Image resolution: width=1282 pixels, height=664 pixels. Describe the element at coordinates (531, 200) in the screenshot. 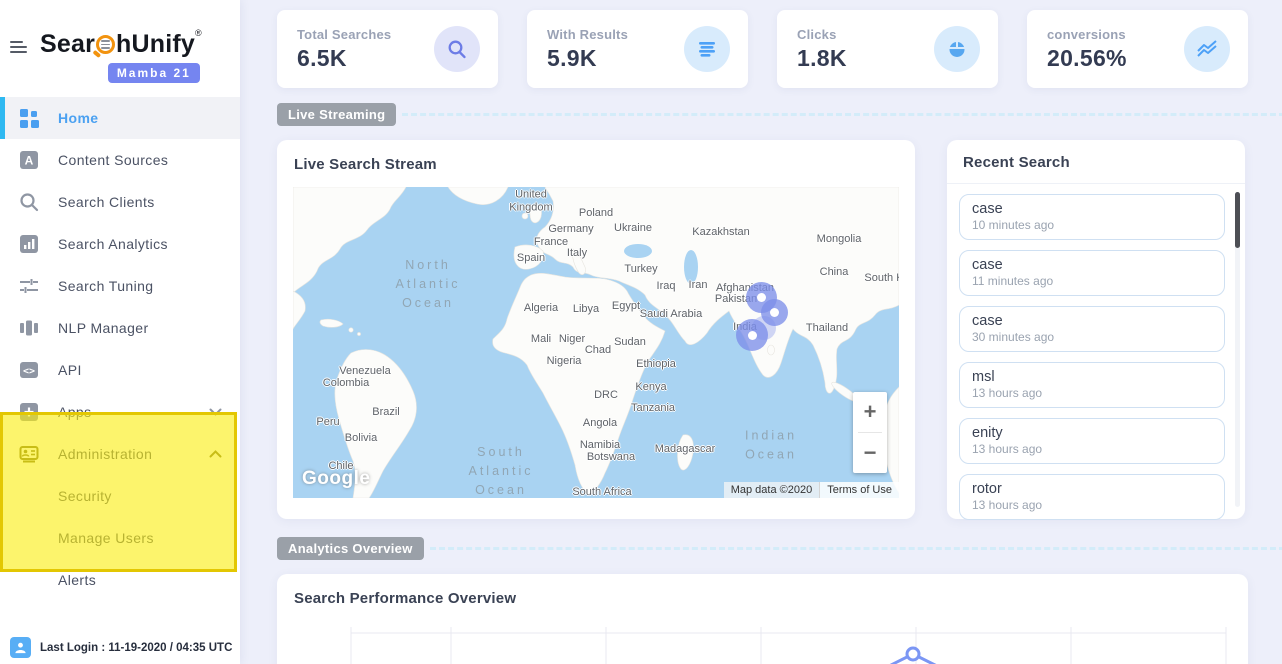

I see `country-label: United Kingdom` at that location.